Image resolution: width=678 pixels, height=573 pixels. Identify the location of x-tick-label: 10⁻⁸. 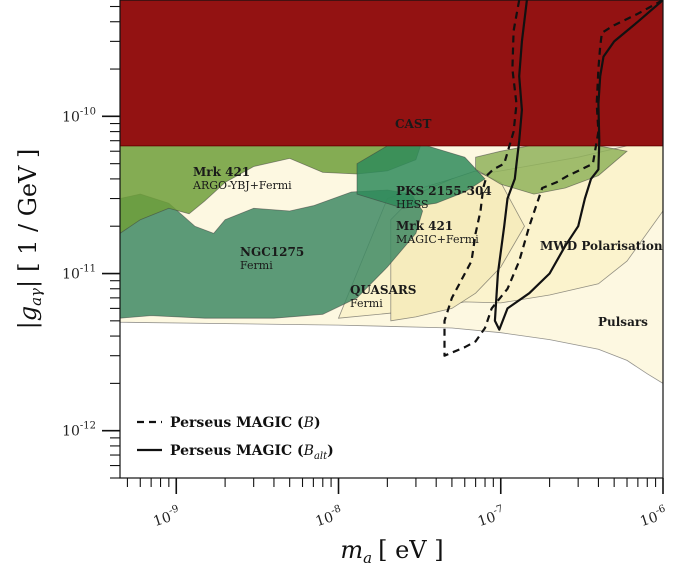
(329, 516).